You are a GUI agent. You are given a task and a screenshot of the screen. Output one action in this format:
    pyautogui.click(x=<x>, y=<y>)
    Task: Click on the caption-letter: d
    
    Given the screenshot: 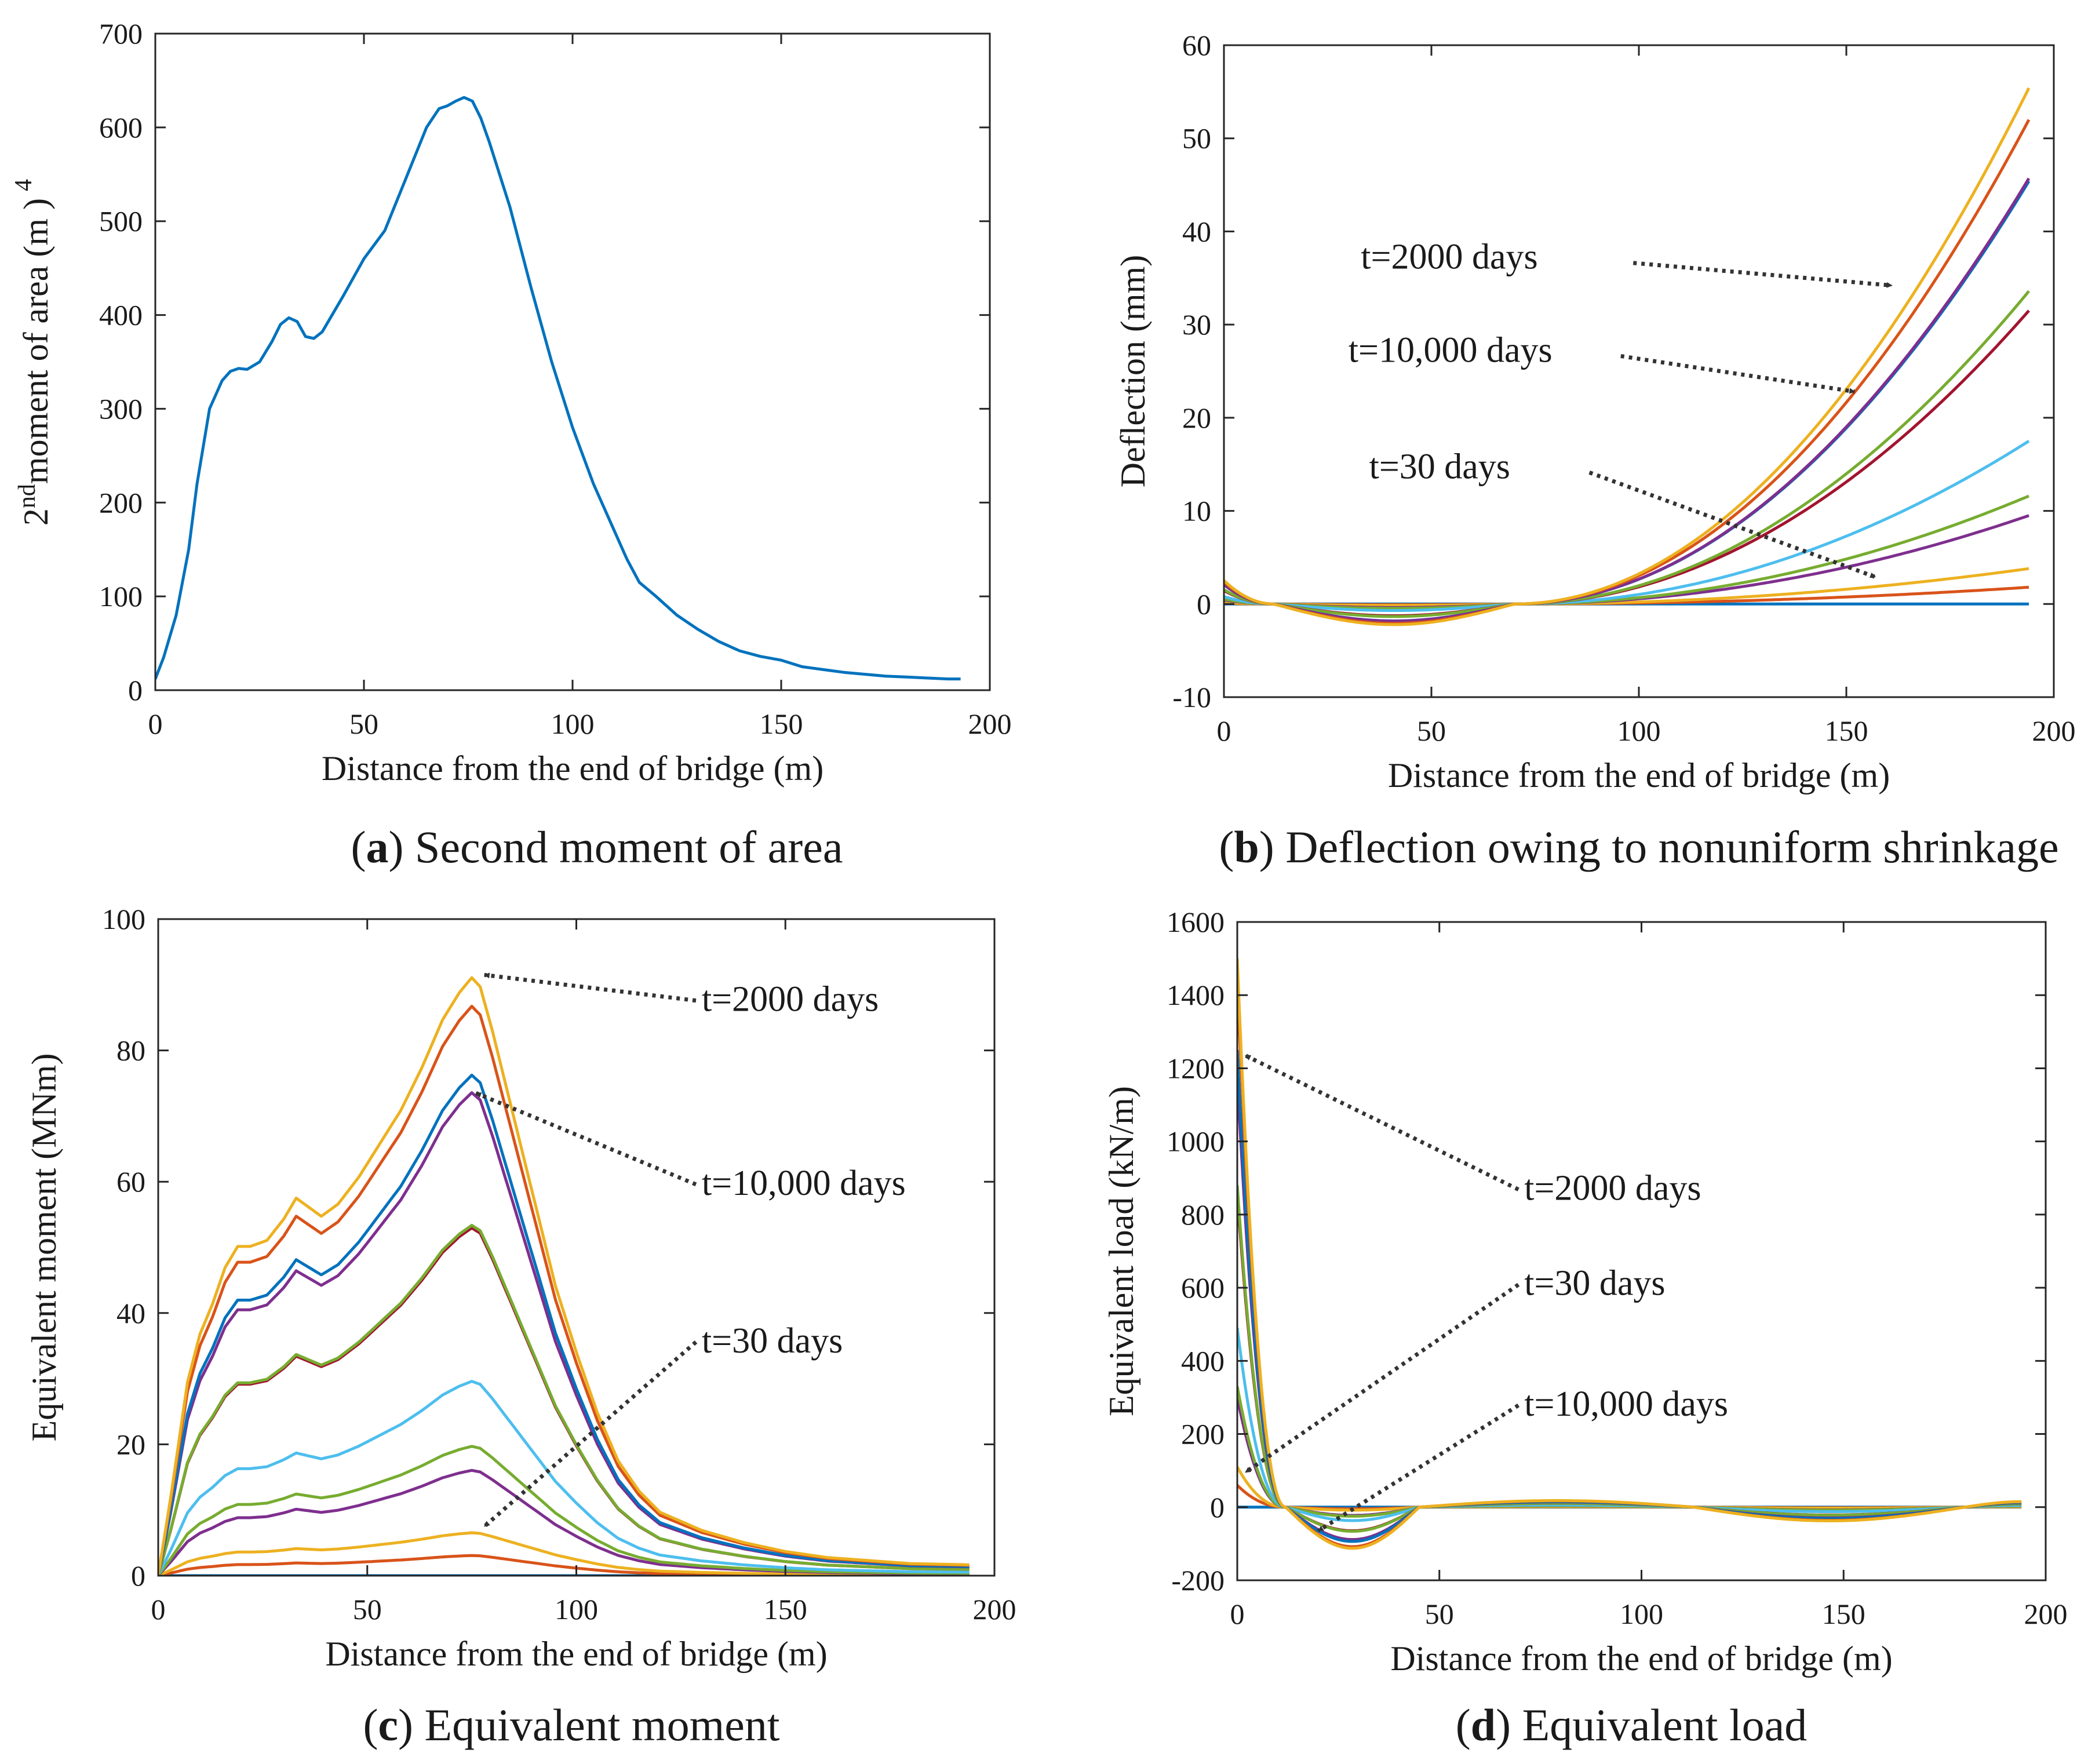 What is the action you would take?
    pyautogui.click(x=1484, y=1725)
    